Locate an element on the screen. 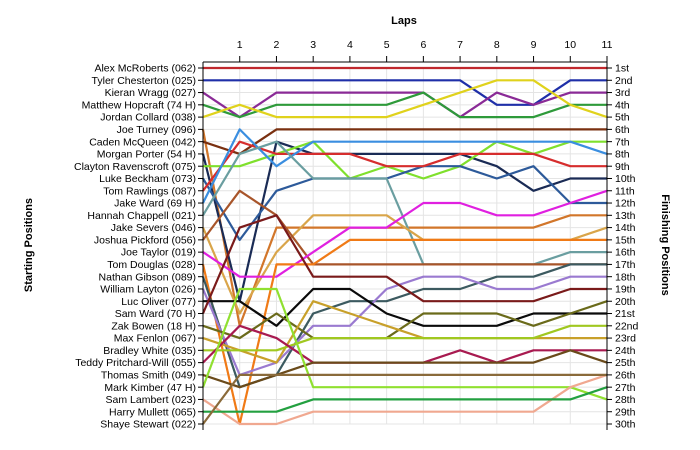  starting-position-label: Kieran Wragg (027) is located at coordinates (150, 93).